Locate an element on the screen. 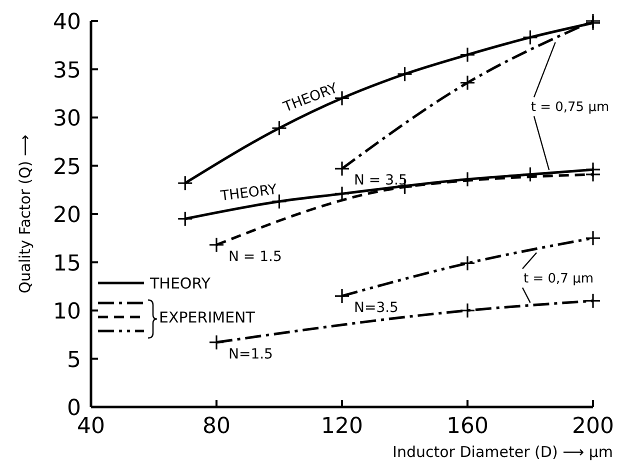 The width and height of the screenshot is (622, 471). y-tick-label: 5 is located at coordinates (74, 360).